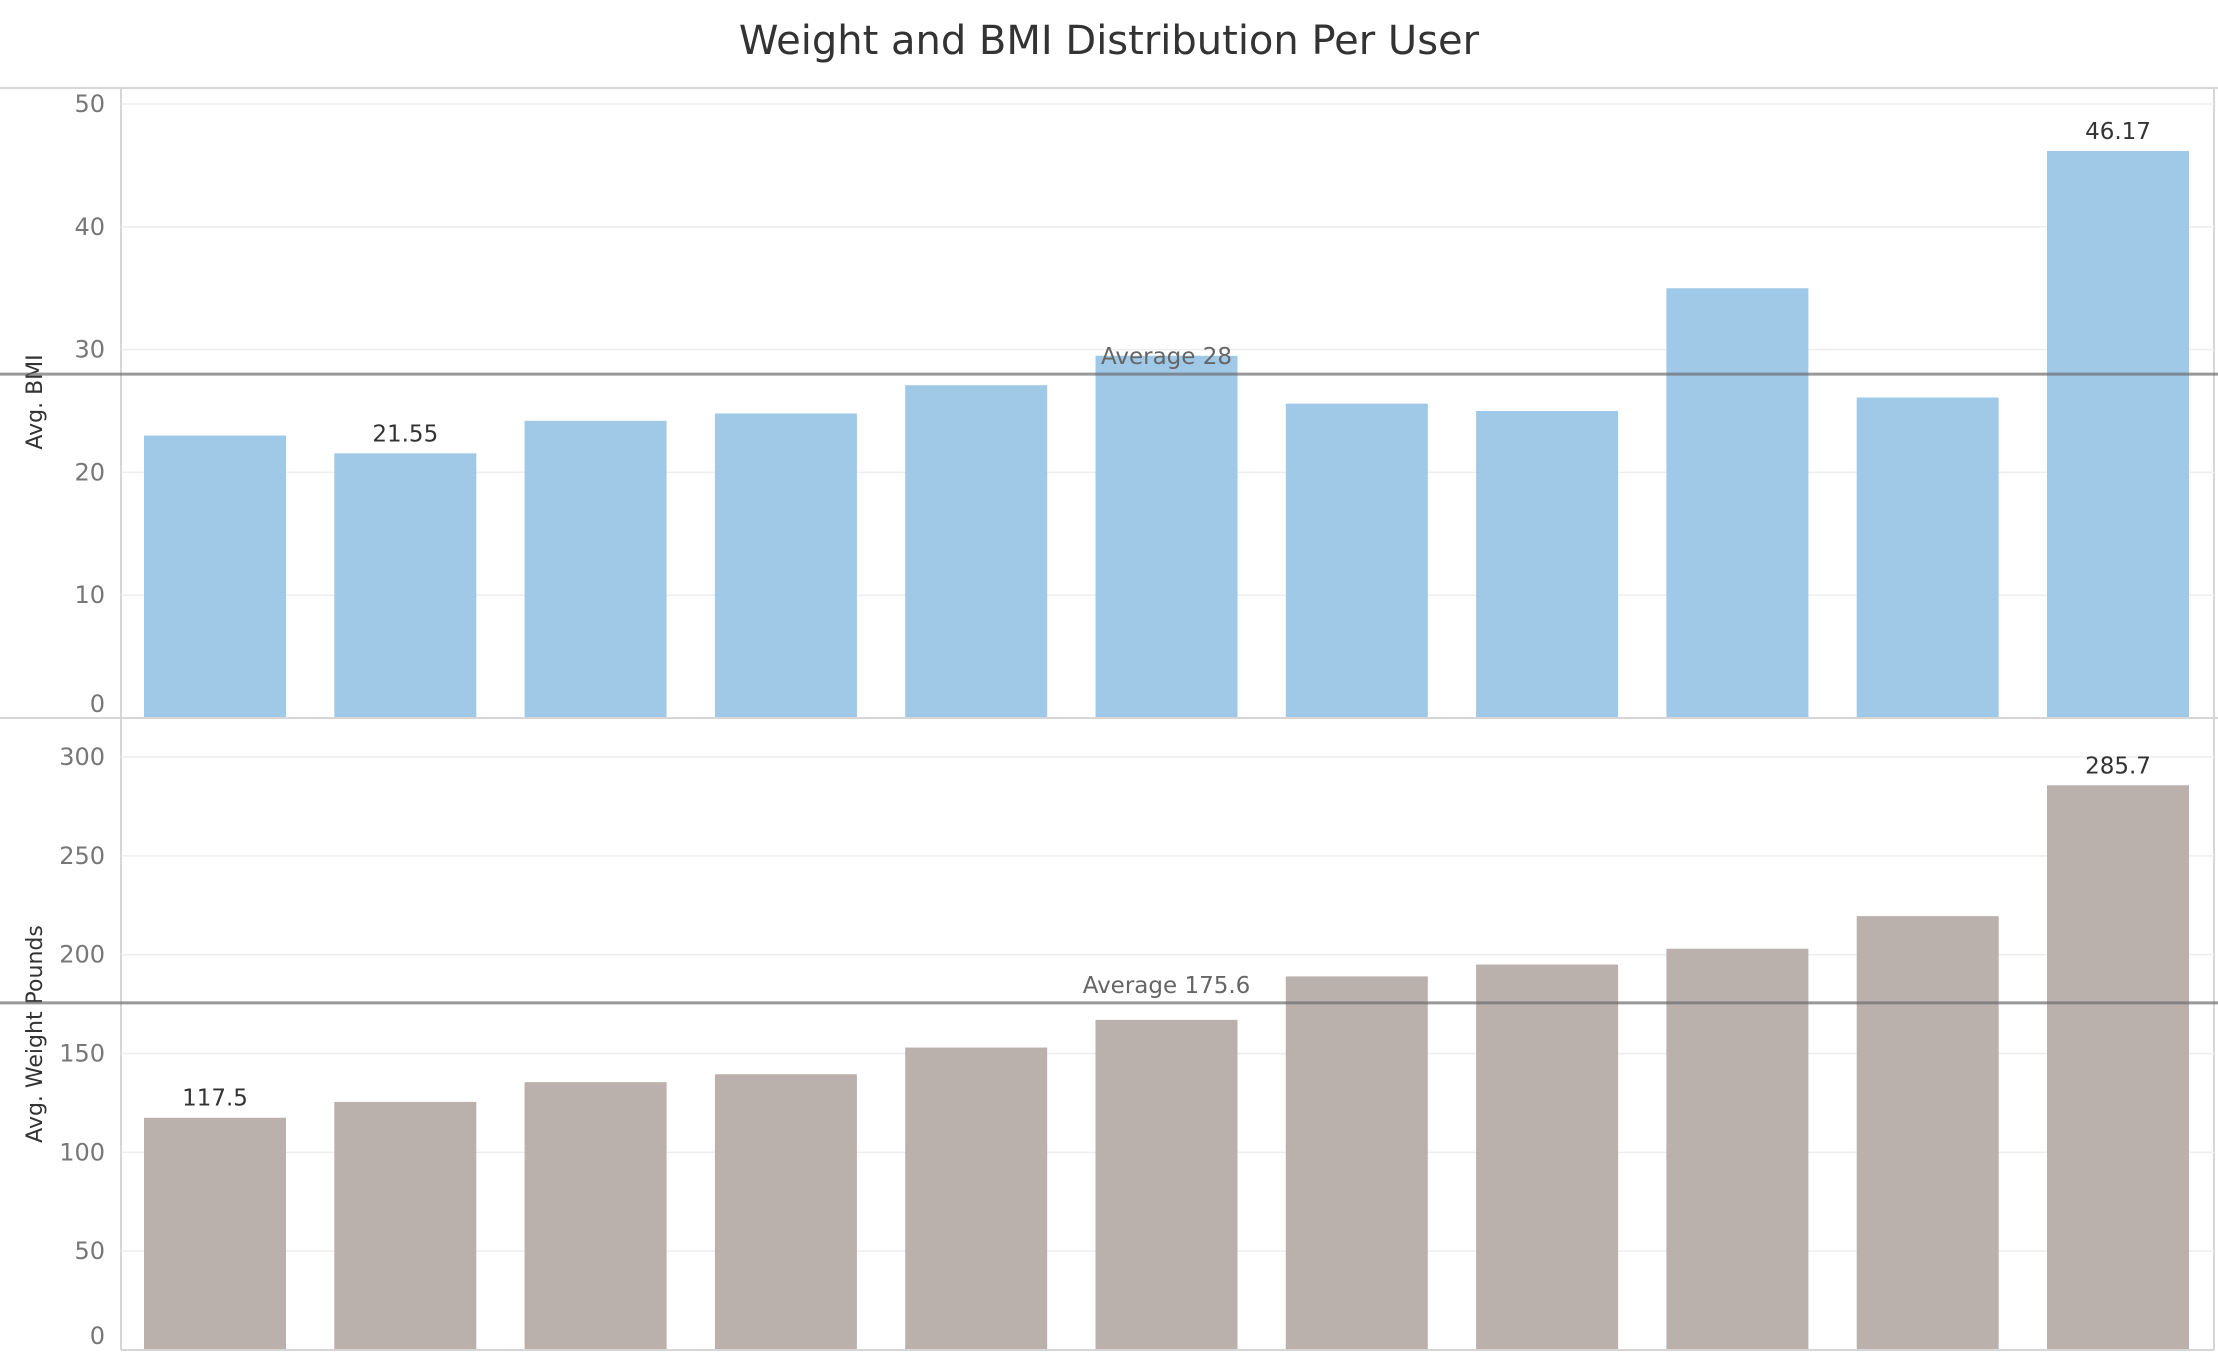  Describe the element at coordinates (89, 472) in the screenshot. I see `bmi-tick-label: 20` at that location.